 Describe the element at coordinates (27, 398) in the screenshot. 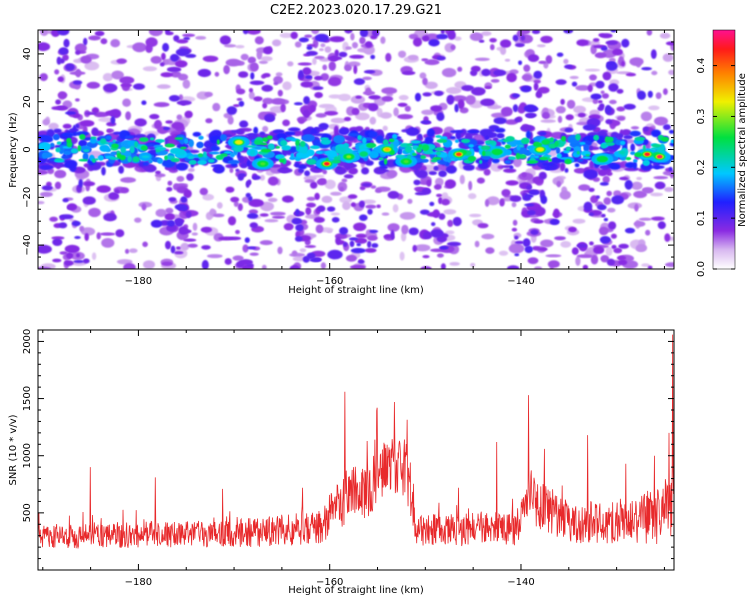

I see `snr-y-tick-label: 1500` at that location.